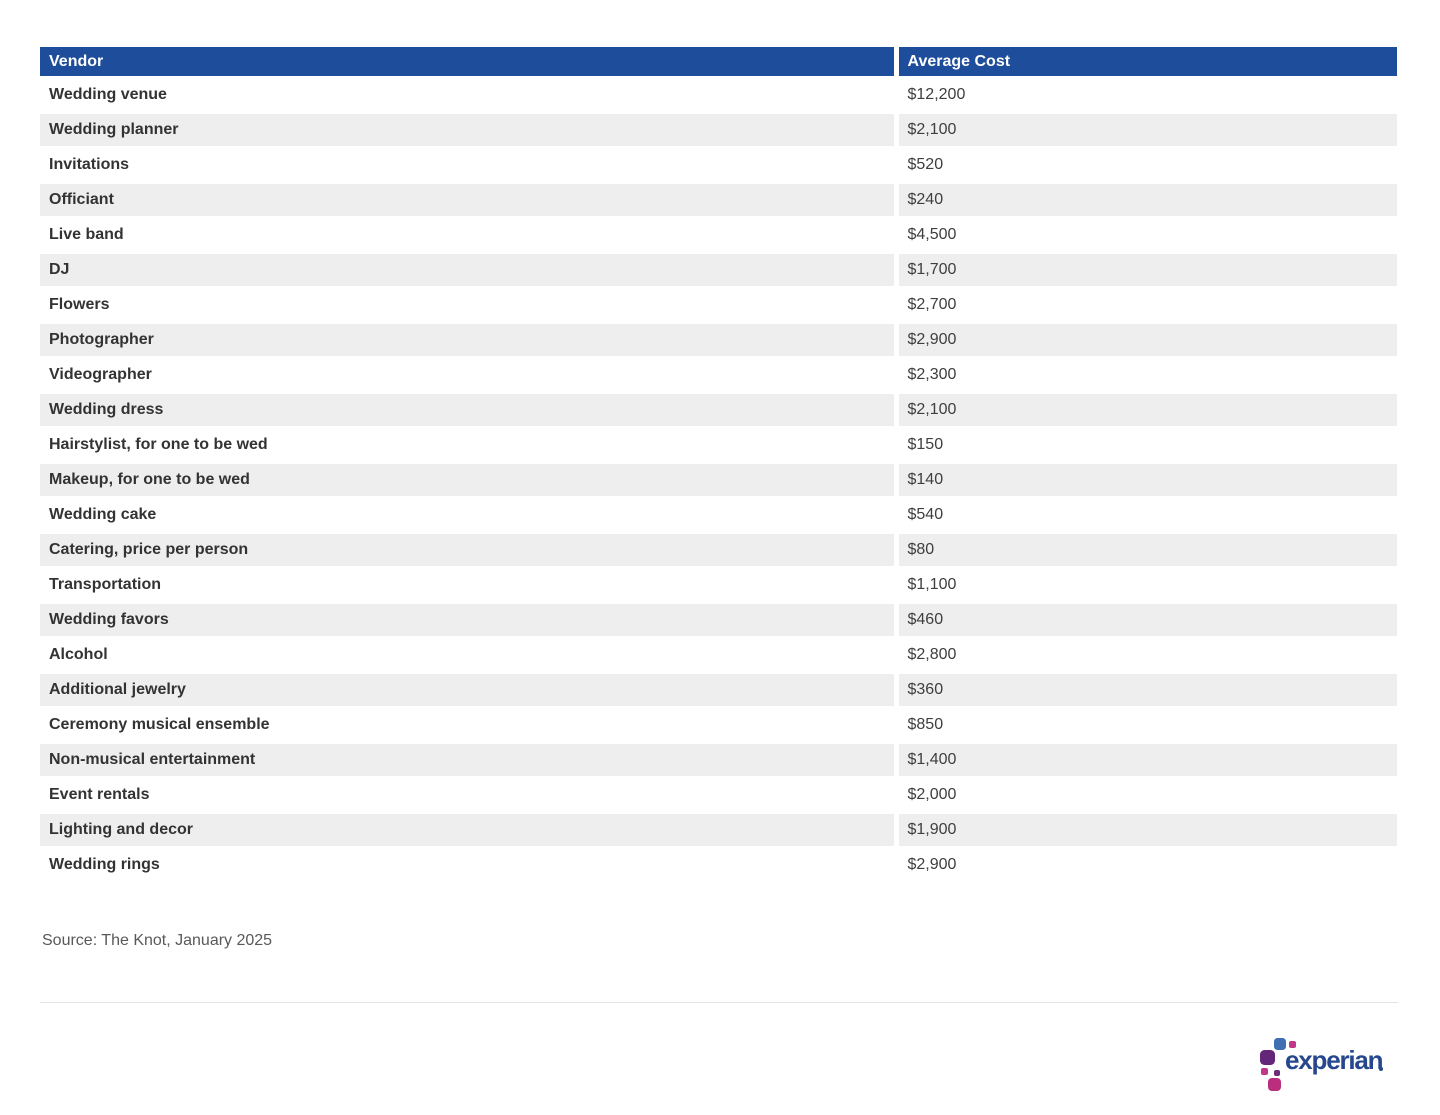 The width and height of the screenshot is (1440, 1115). I want to click on experian-logo-magenta-small-dot-icon, so click(1292, 1044).